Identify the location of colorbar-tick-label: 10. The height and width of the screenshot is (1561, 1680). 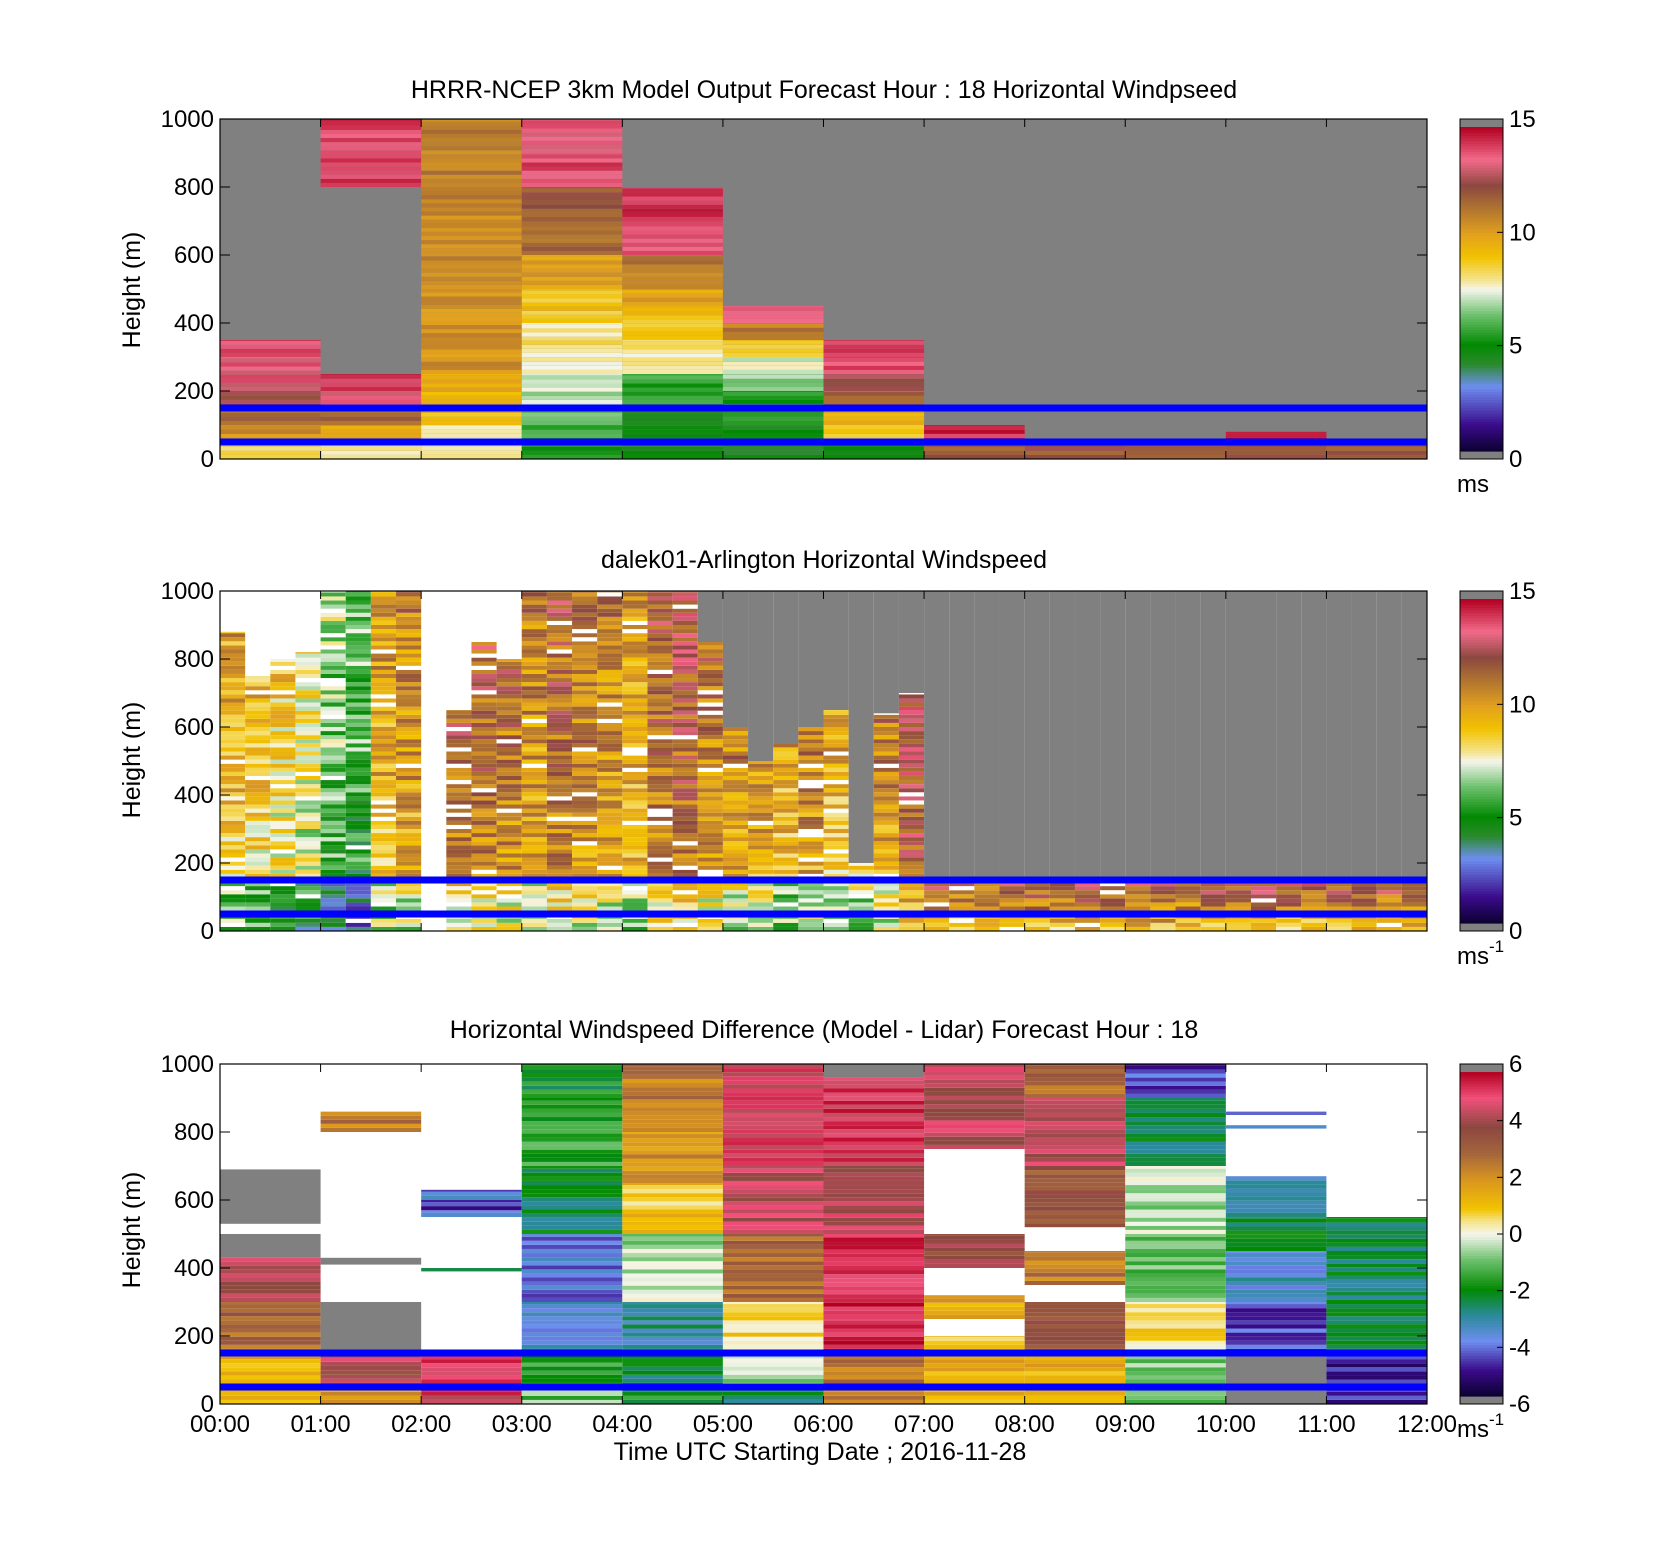
(1522, 704).